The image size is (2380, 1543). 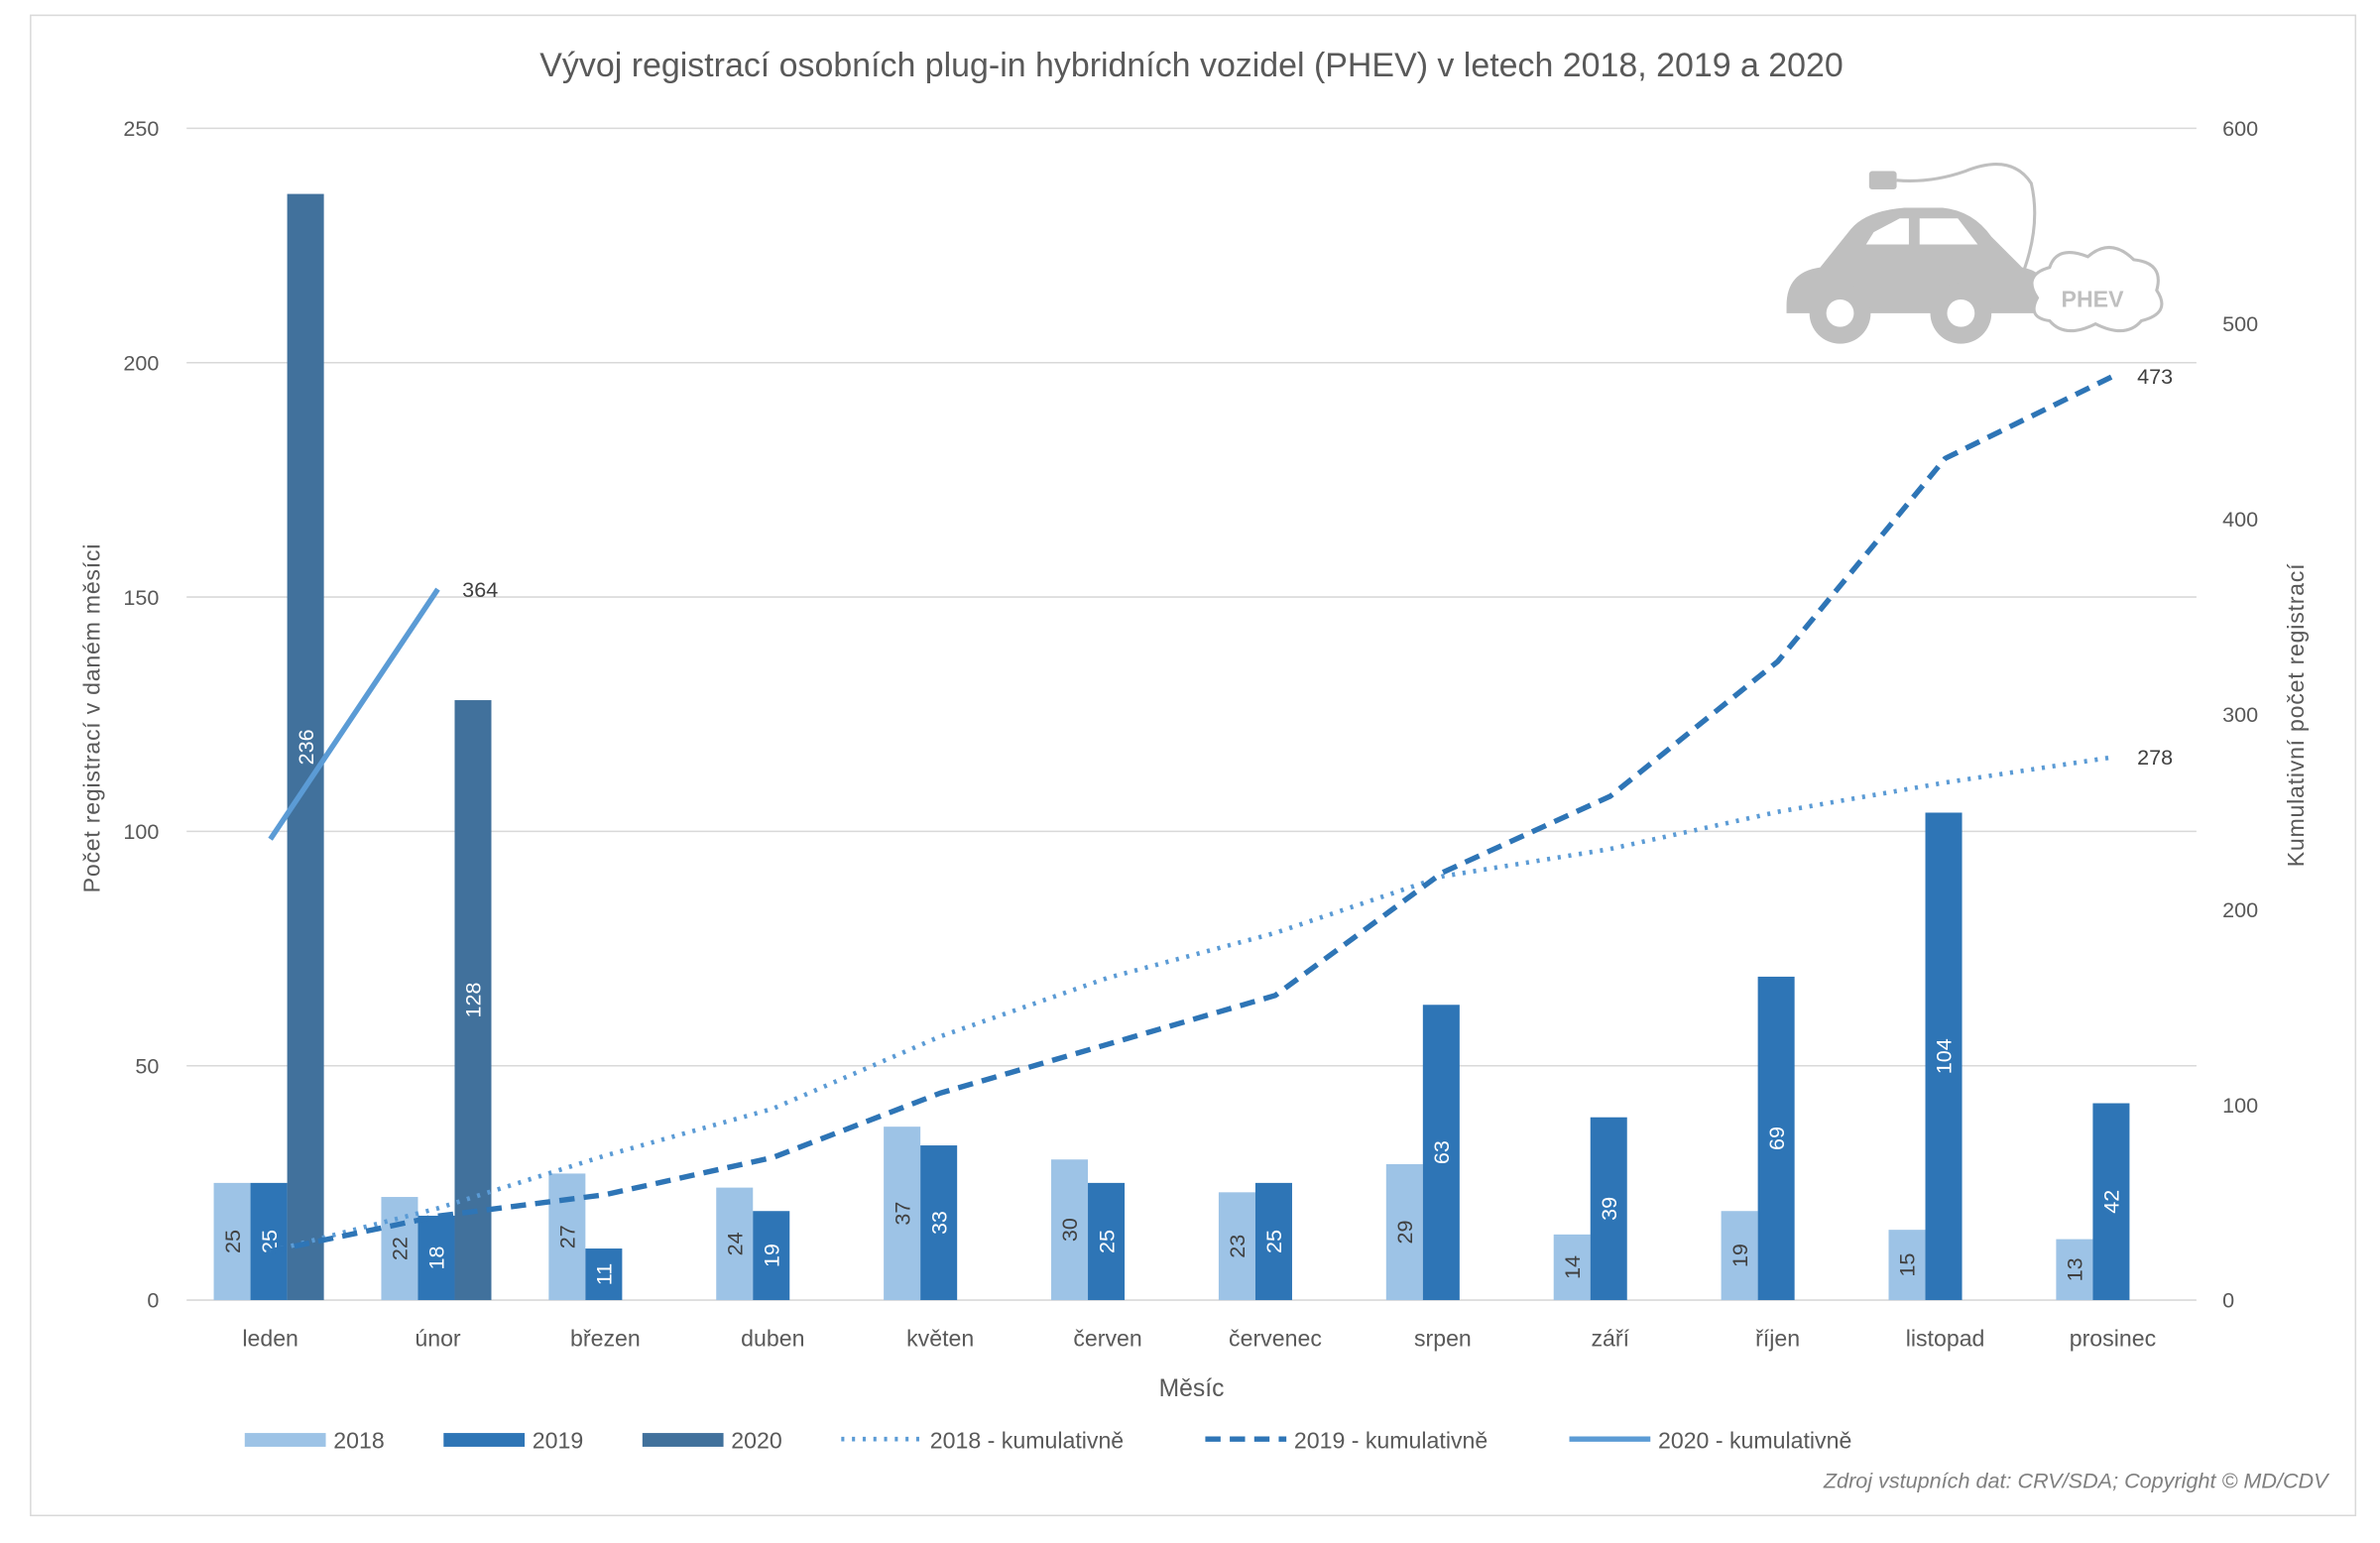 What do you see at coordinates (1107, 1338) in the screenshot?
I see `x-tick-label: červen` at bounding box center [1107, 1338].